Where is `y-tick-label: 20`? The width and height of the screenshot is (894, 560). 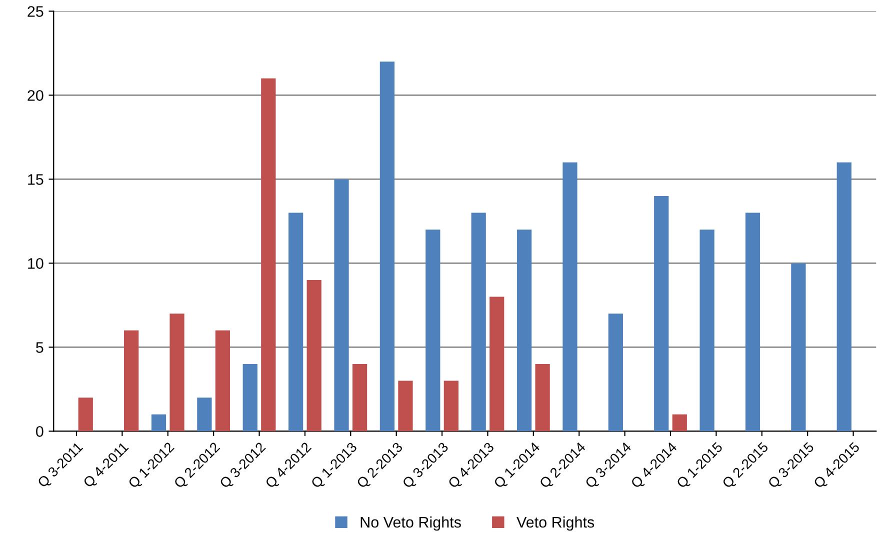
y-tick-label: 20 is located at coordinates (36, 95).